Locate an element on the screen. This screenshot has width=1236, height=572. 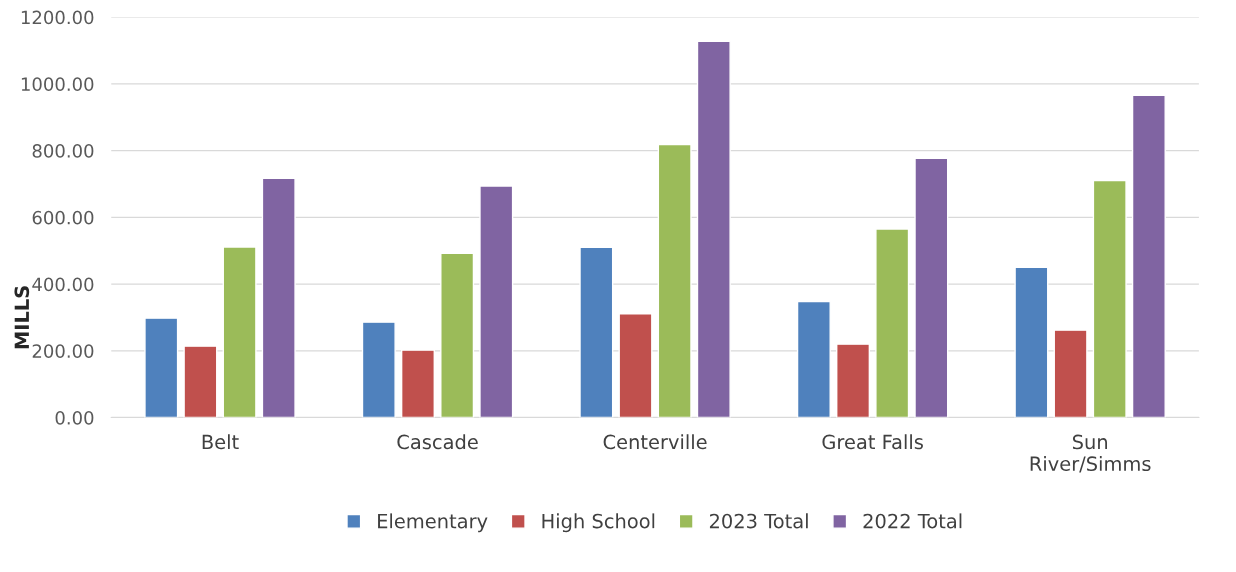
y-axis-title: MILLS is located at coordinates (22, 317).